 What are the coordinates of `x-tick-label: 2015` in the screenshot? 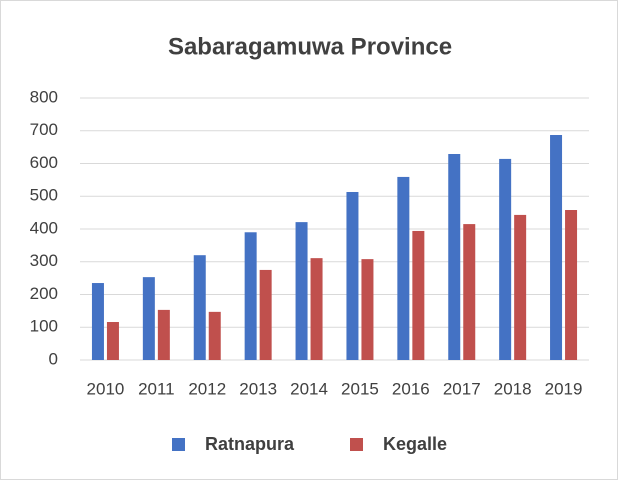 It's located at (360, 388).